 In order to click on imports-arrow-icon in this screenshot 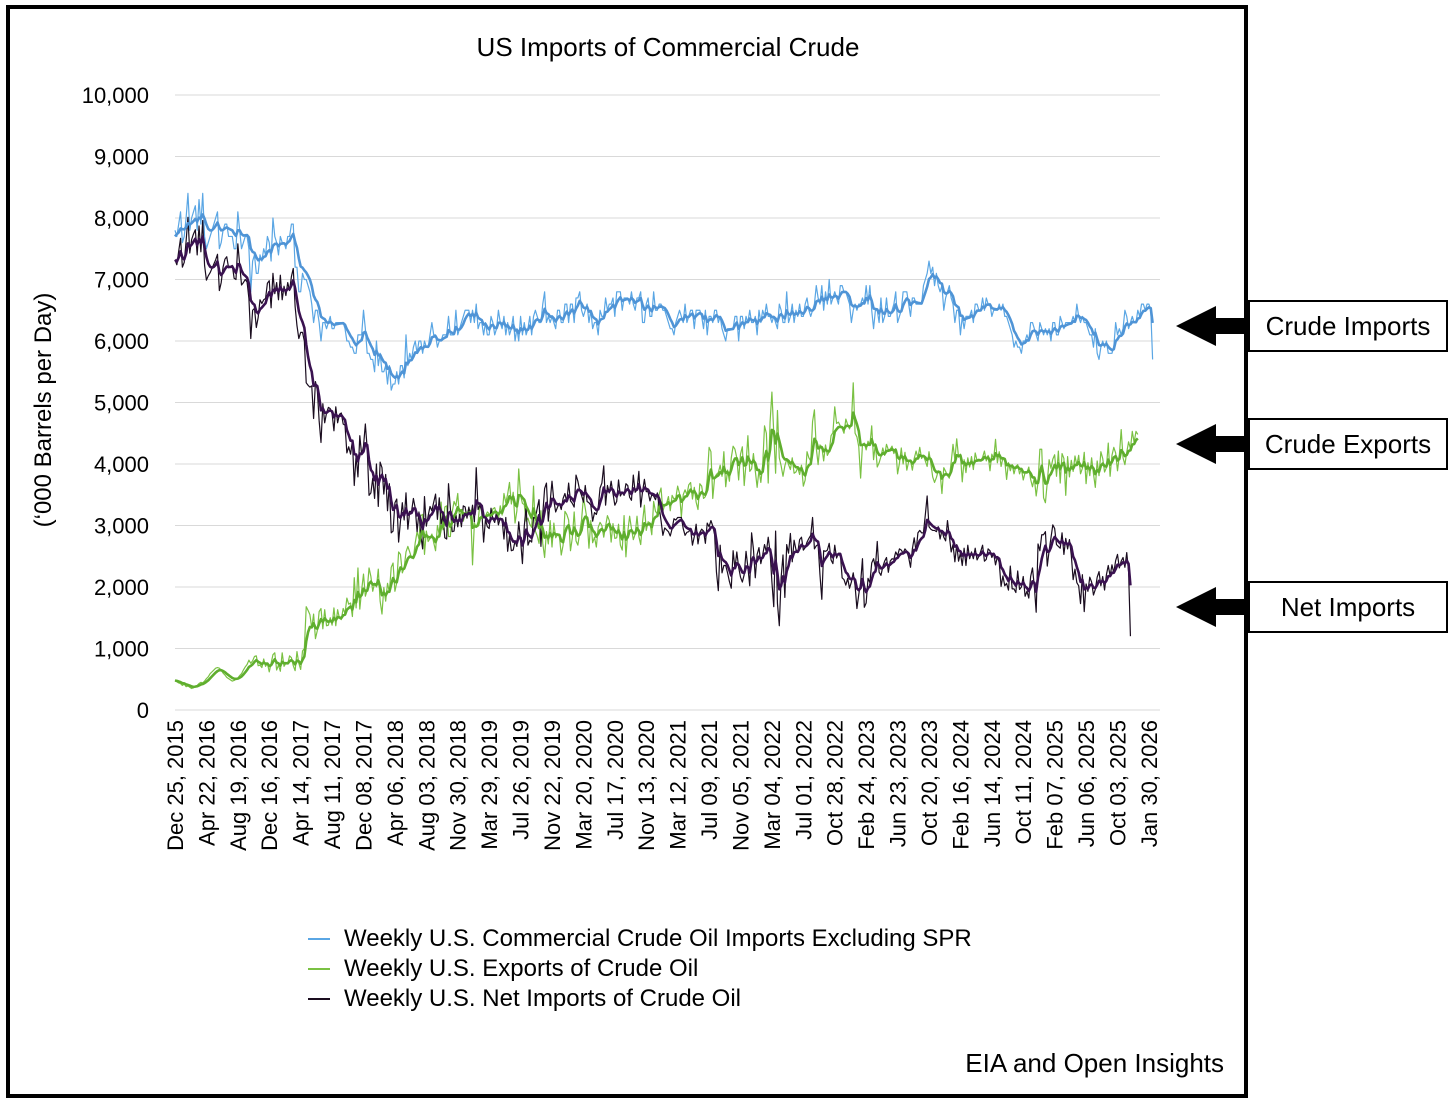, I will do `click(1212, 326)`.